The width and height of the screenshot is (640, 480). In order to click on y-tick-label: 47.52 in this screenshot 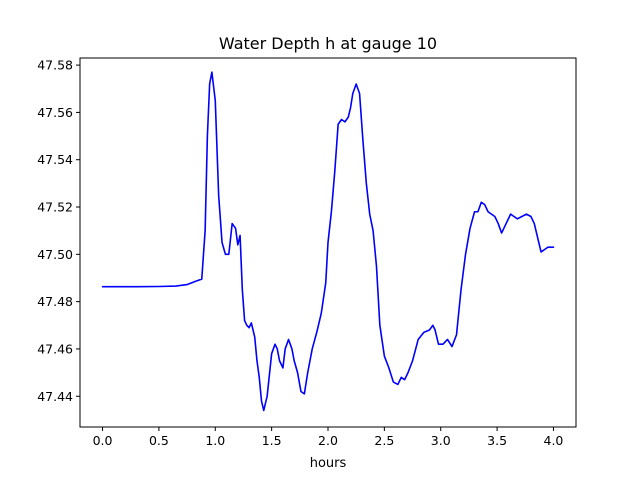, I will do `click(55, 207)`.